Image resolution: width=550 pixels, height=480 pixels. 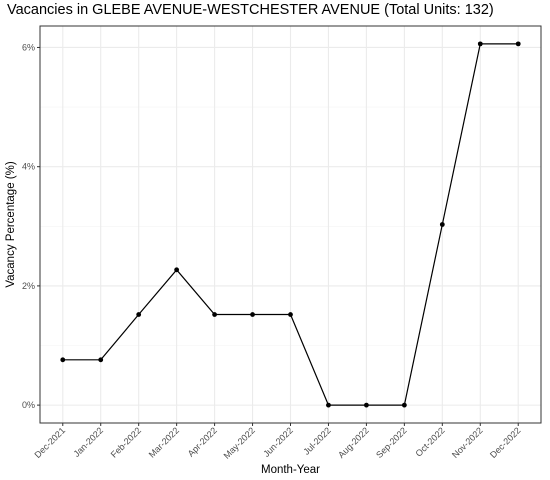 I want to click on y-axis: 0% 2% 4% 6%, so click(x=31, y=226).